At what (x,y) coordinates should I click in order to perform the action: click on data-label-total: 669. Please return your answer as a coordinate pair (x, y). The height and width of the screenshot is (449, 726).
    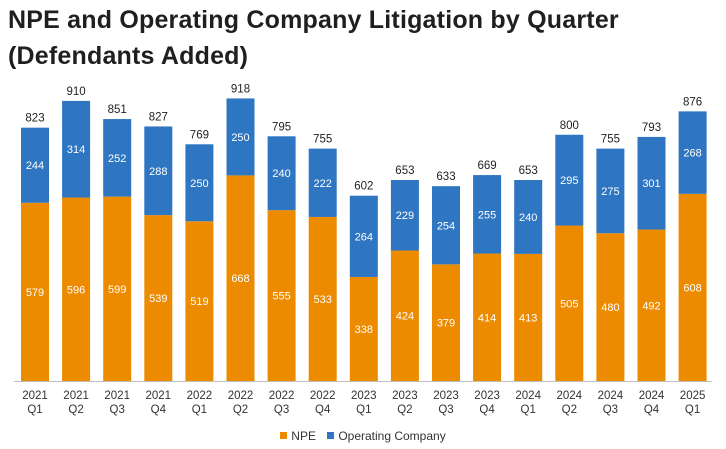
    Looking at the image, I should click on (487, 166).